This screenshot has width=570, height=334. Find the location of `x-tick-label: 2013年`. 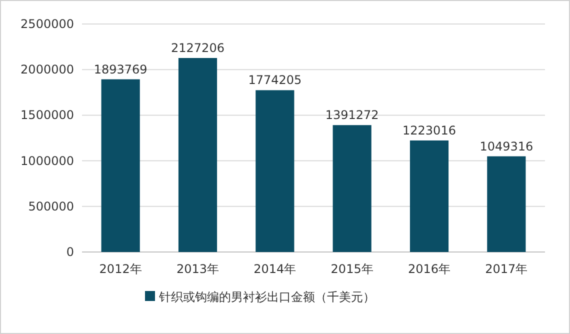

x-tick-label: 2013年 is located at coordinates (198, 269).